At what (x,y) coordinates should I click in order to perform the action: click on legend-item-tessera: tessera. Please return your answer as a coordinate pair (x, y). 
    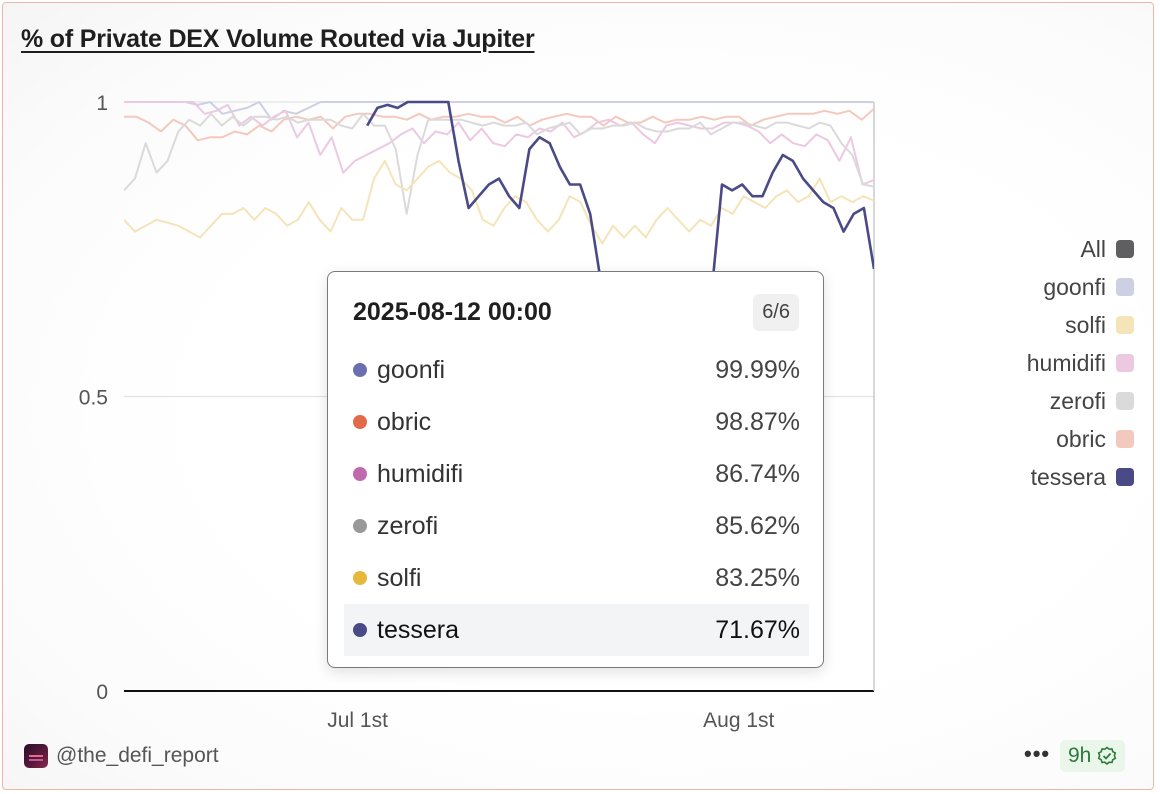
    Looking at the image, I should click on (1082, 477).